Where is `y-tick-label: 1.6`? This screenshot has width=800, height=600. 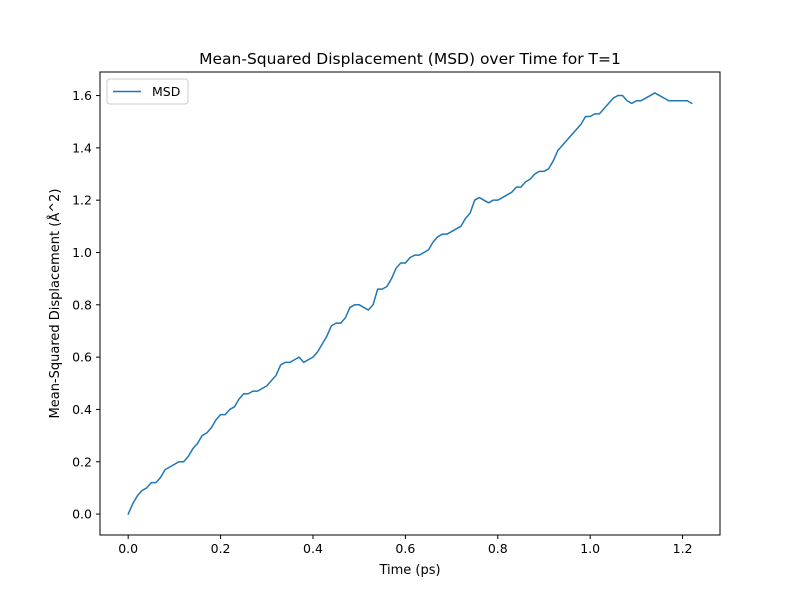
y-tick-label: 1.6 is located at coordinates (82, 95).